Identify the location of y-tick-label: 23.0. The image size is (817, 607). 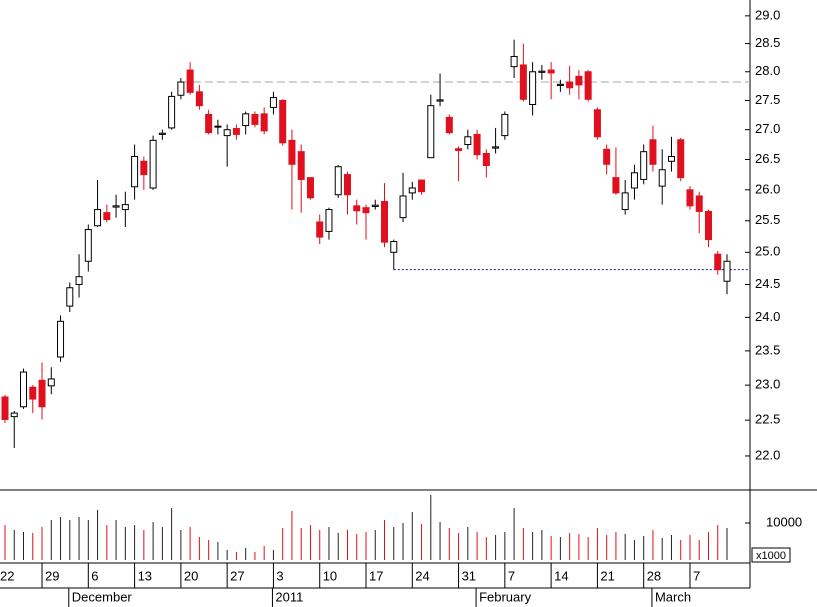
(767, 384).